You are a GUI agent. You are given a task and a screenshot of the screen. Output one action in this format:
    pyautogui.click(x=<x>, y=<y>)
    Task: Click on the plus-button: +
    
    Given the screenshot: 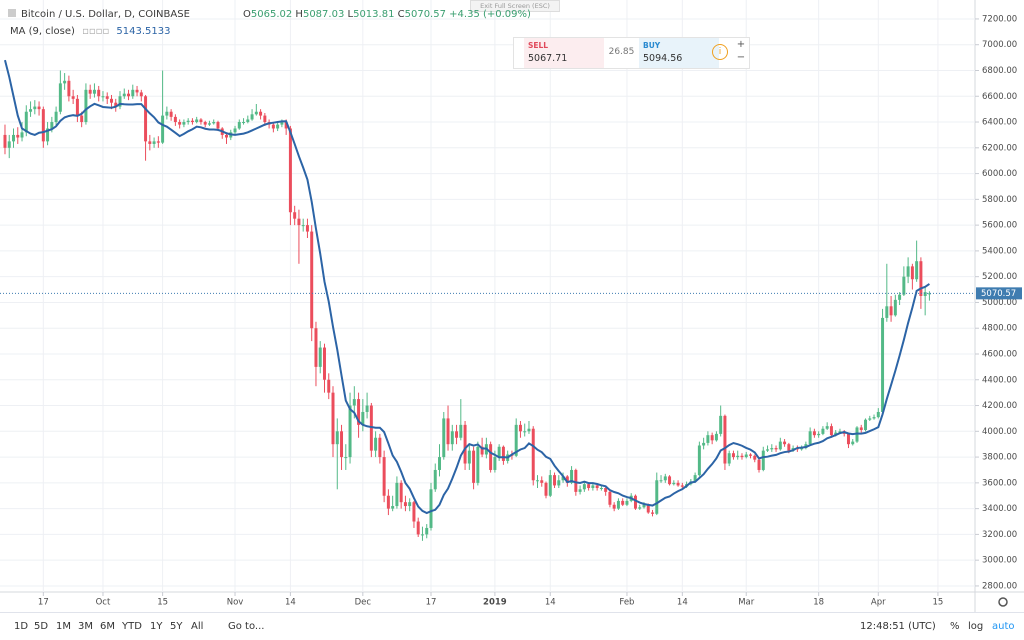 What is the action you would take?
    pyautogui.click(x=741, y=44)
    